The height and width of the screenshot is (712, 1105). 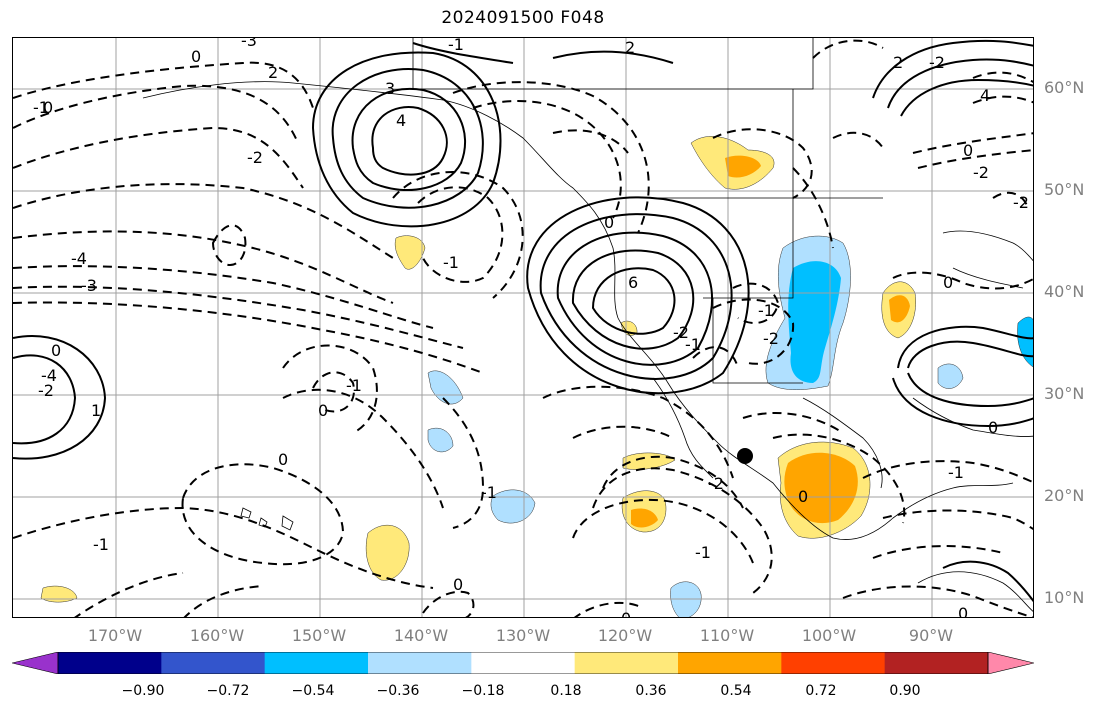 I want to click on colorbar, so click(x=523, y=663).